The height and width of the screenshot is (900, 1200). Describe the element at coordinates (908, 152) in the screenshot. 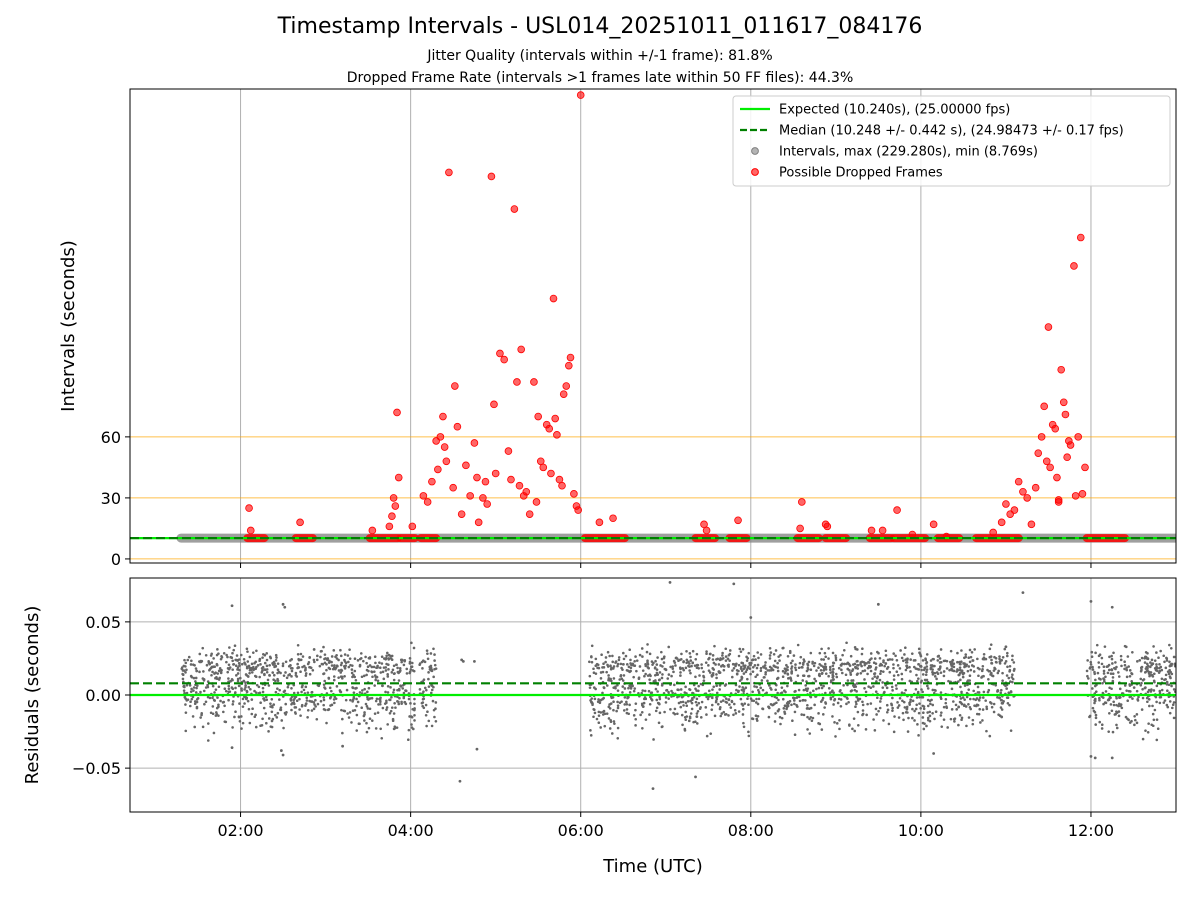

I see `legend-label: Intervals, max (229.280s), min (8.769s)` at that location.